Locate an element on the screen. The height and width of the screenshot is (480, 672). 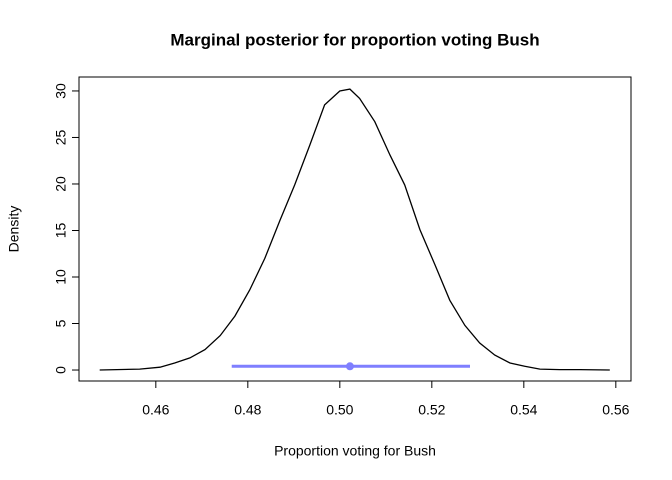
point-estimate is located at coordinates (349, 366).